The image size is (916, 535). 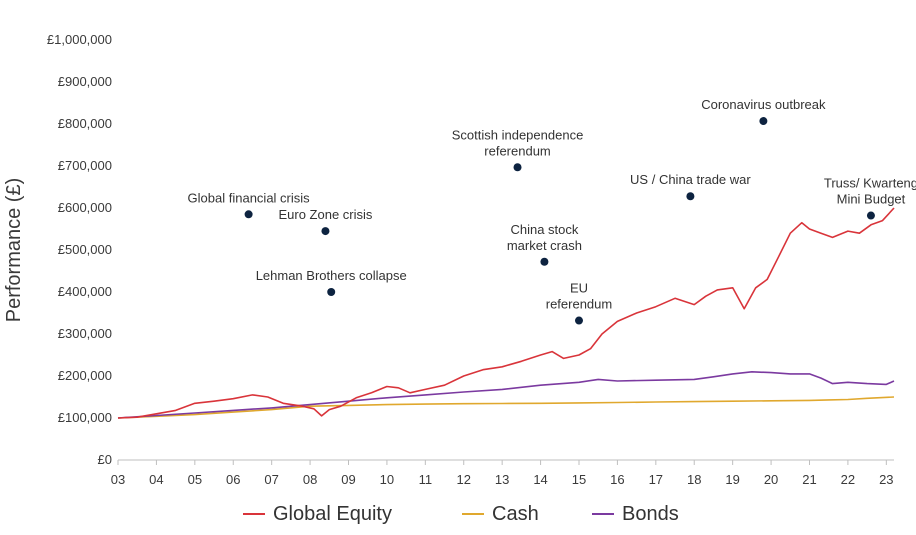 I want to click on annotation-label: Coronavirus outbreak, so click(x=763, y=104).